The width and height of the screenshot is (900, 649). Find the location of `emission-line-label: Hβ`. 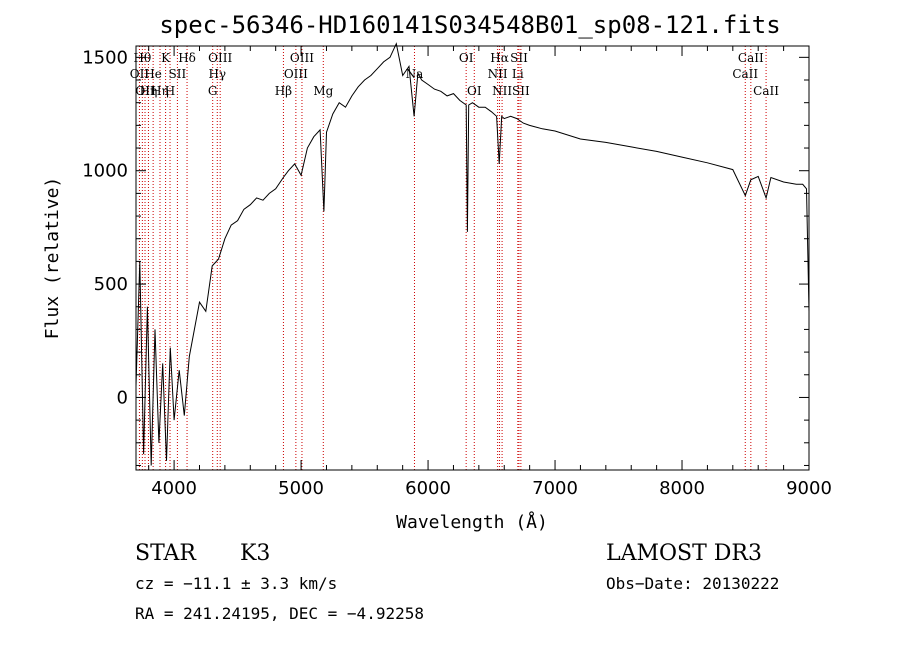

emission-line-label: Hβ is located at coordinates (283, 91).